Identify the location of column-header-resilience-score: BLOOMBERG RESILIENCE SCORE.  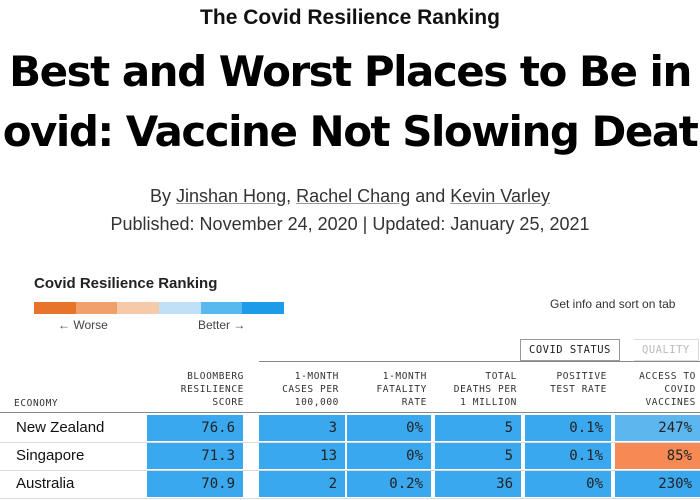
(212, 389).